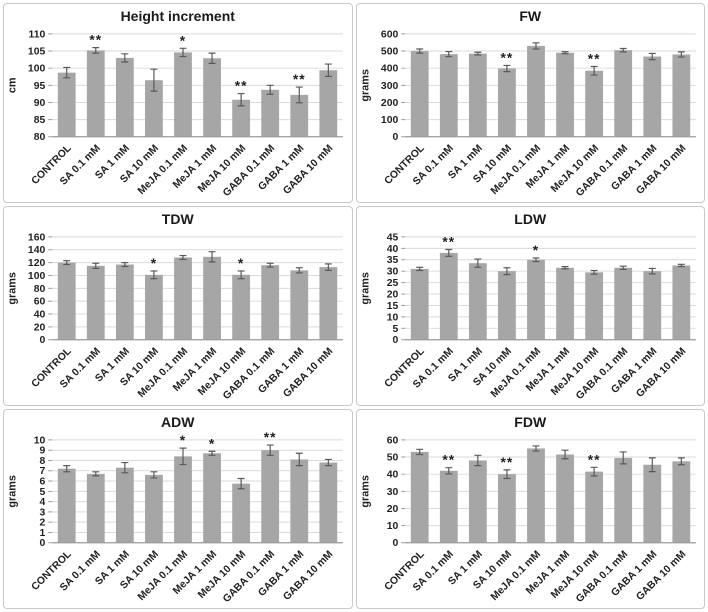 The image size is (708, 612). What do you see at coordinates (395, 329) in the screenshot?
I see `y-tick-label: 5` at bounding box center [395, 329].